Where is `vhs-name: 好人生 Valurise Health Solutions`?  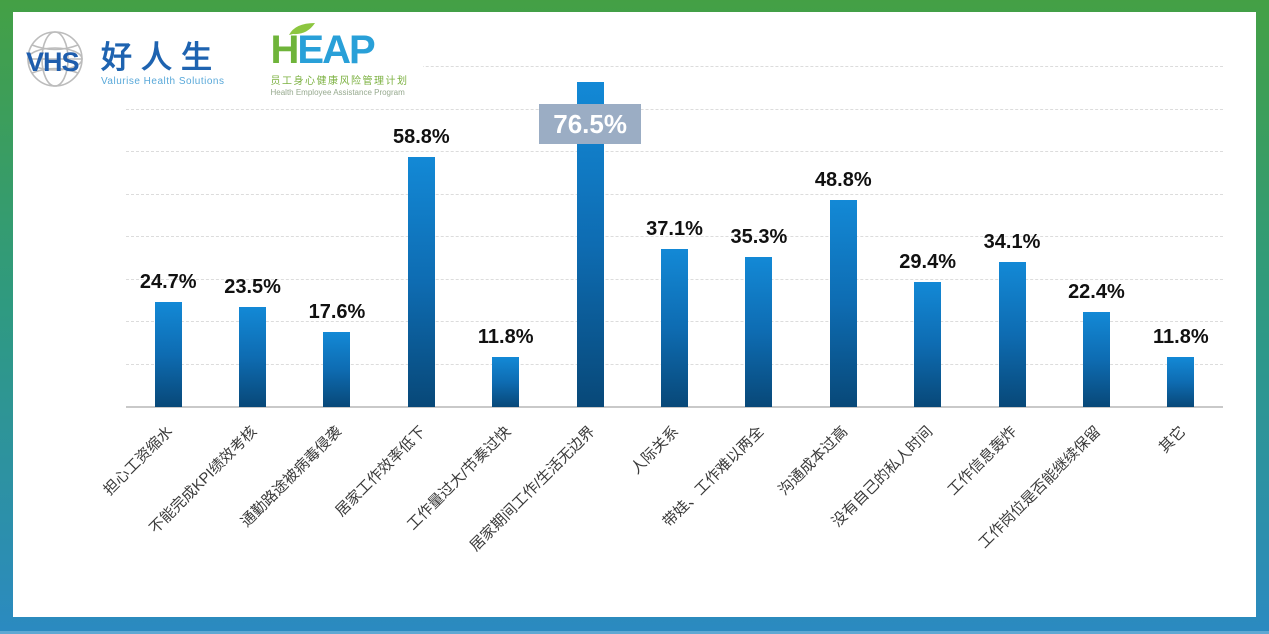 vhs-name: 好人生 Valurise Health Solutions is located at coordinates (163, 64).